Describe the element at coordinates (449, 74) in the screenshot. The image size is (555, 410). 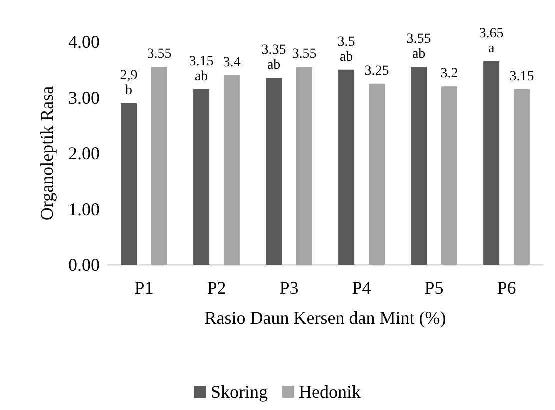
I see `data-label: 3.2` at that location.